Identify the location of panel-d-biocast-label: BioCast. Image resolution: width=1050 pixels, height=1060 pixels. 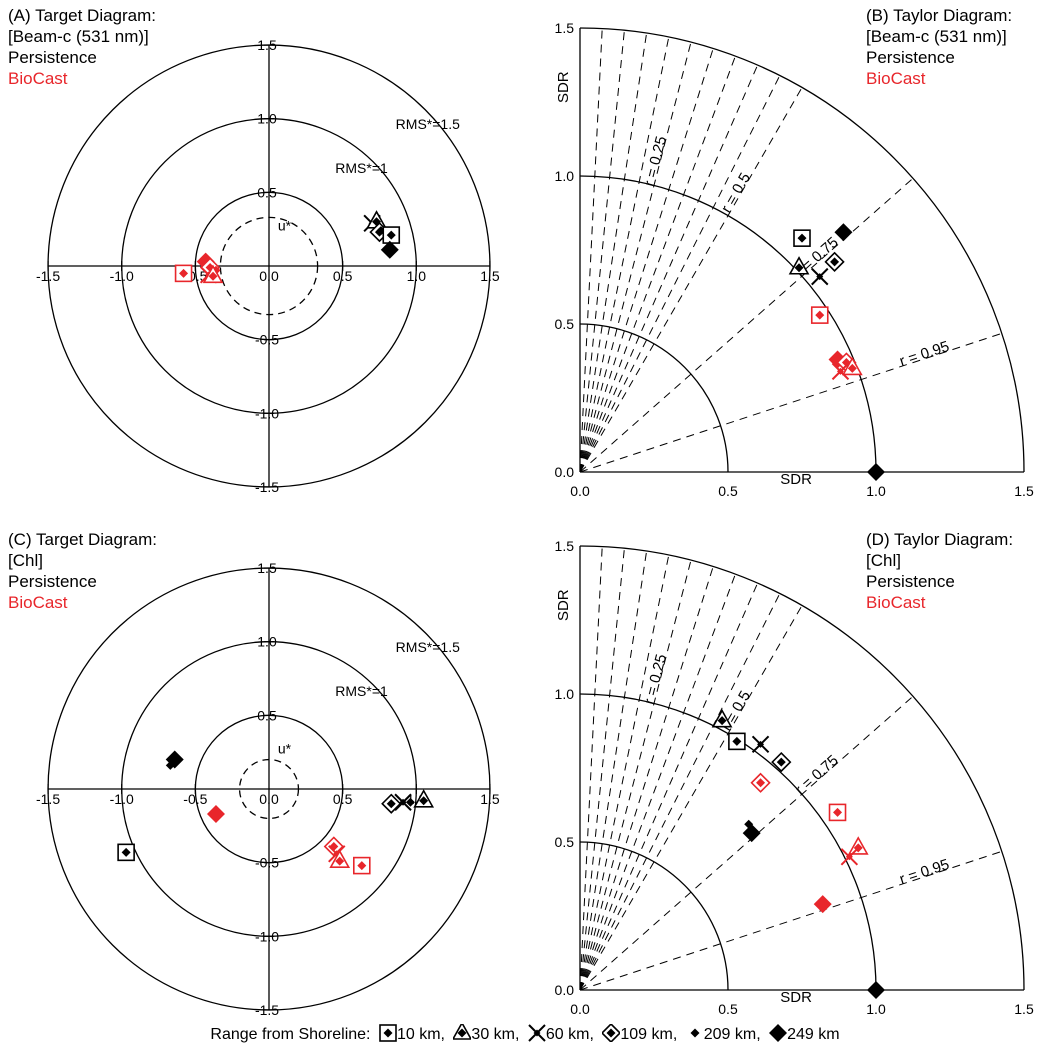
(896, 602).